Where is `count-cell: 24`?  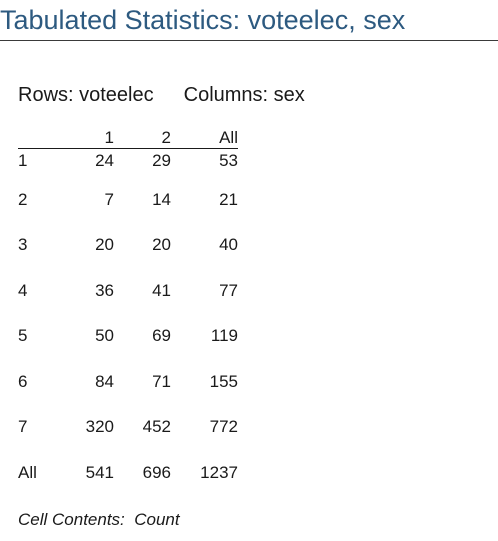 count-cell: 24 is located at coordinates (104, 160).